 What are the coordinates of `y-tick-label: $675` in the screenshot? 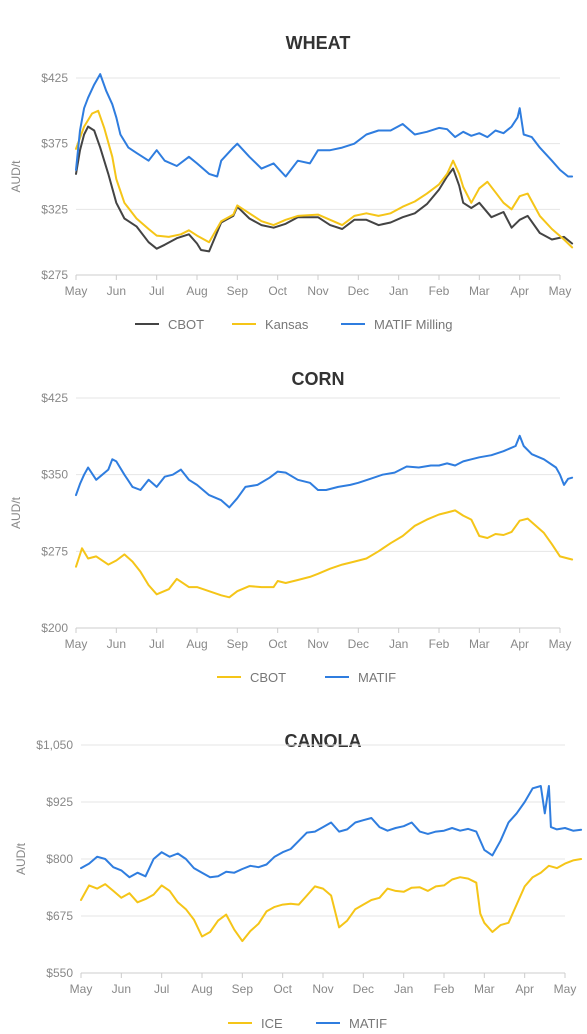 It's located at (59, 916).